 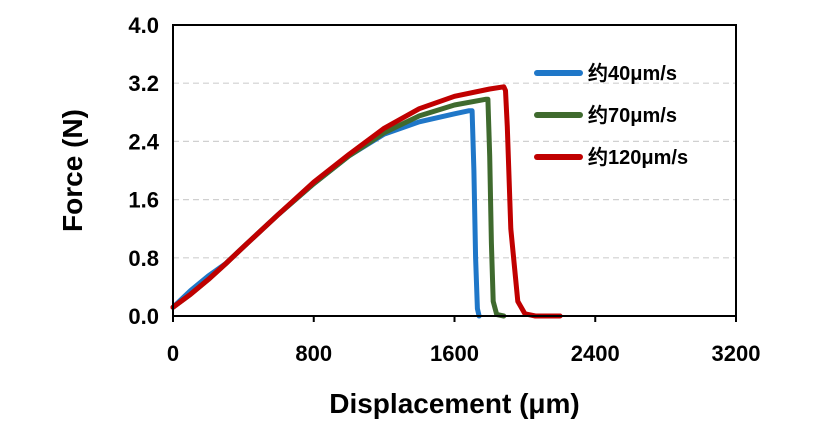 I want to click on y-tick-label: 0.0, so click(x=143, y=316).